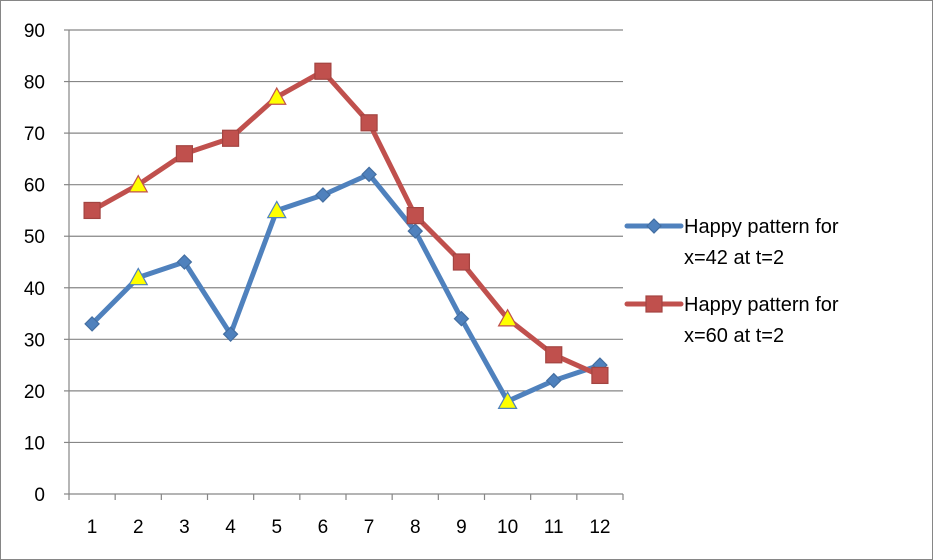  I want to click on legend-2-label: Happy pattern for, so click(761, 305).